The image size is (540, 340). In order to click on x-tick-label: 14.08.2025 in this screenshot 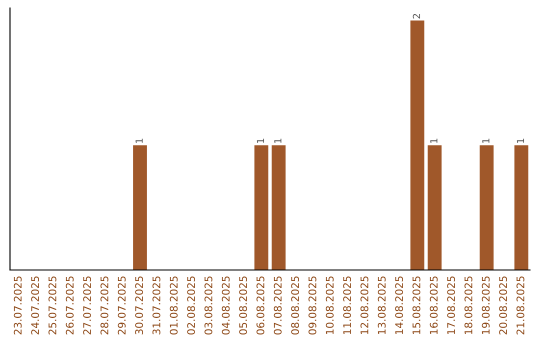, I will do `click(399, 305)`.